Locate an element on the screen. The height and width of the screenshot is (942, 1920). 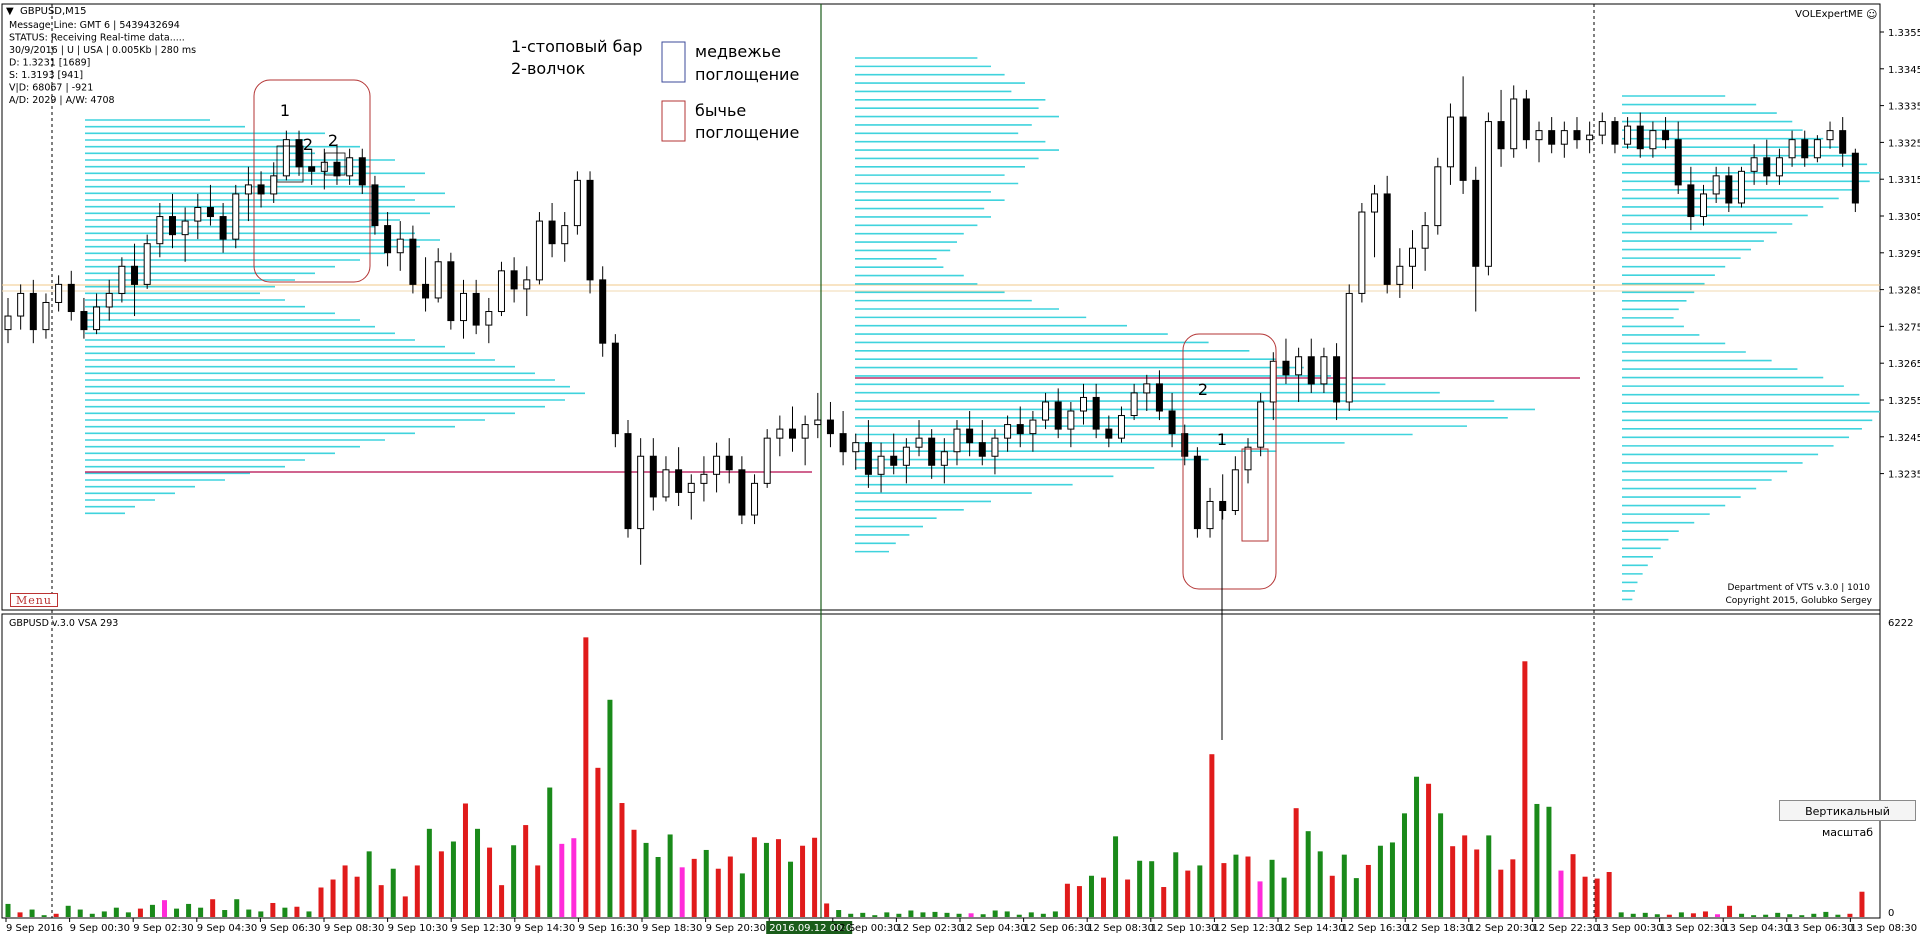
volume-indicator-title: GBPUSD v.3.0 VSA 293 is located at coordinates (63, 623).